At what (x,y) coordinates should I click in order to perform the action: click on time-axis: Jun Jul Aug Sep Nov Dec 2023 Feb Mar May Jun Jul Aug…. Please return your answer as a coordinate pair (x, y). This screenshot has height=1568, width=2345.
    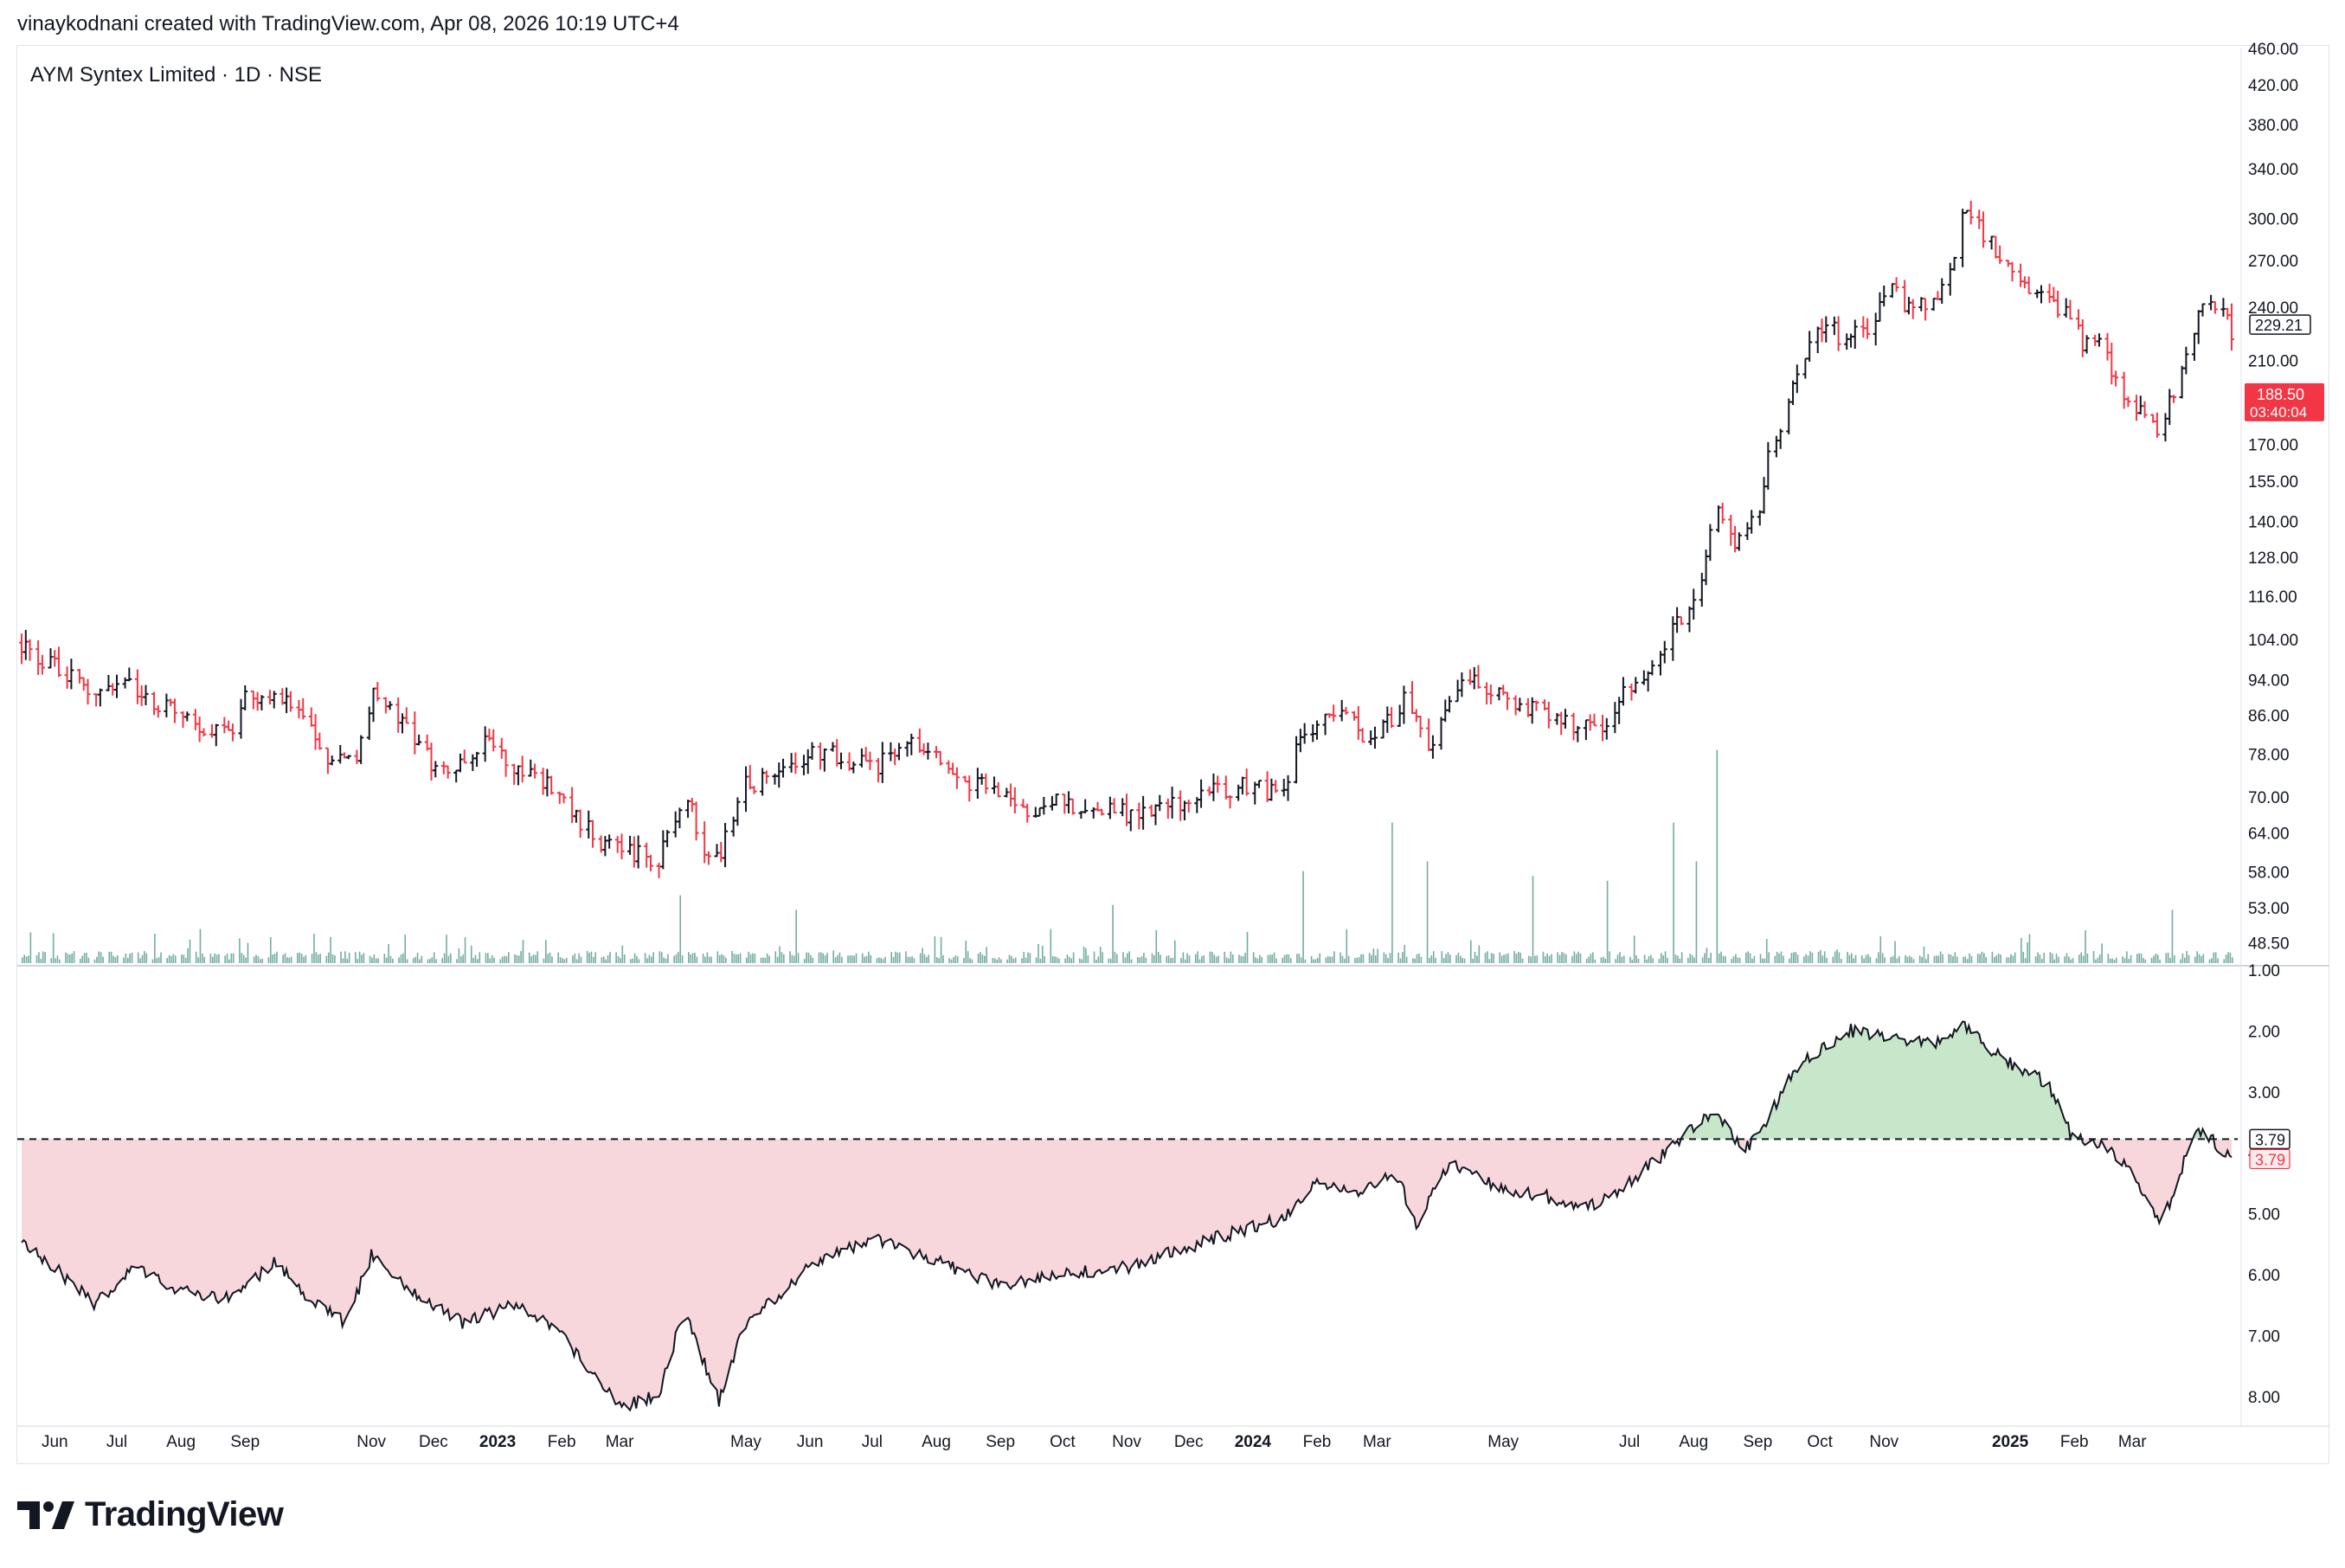
    Looking at the image, I should click on (1095, 1442).